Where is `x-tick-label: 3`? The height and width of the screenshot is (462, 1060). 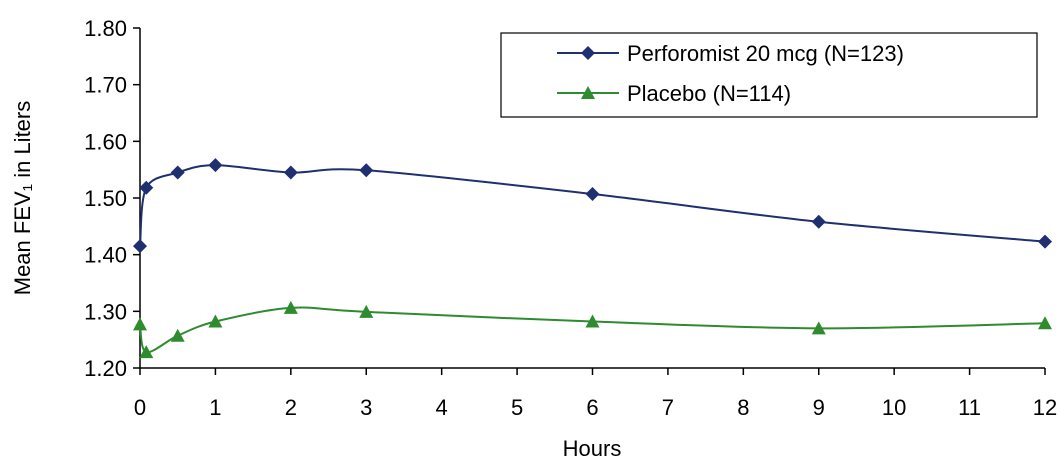
x-tick-label: 3 is located at coordinates (366, 407).